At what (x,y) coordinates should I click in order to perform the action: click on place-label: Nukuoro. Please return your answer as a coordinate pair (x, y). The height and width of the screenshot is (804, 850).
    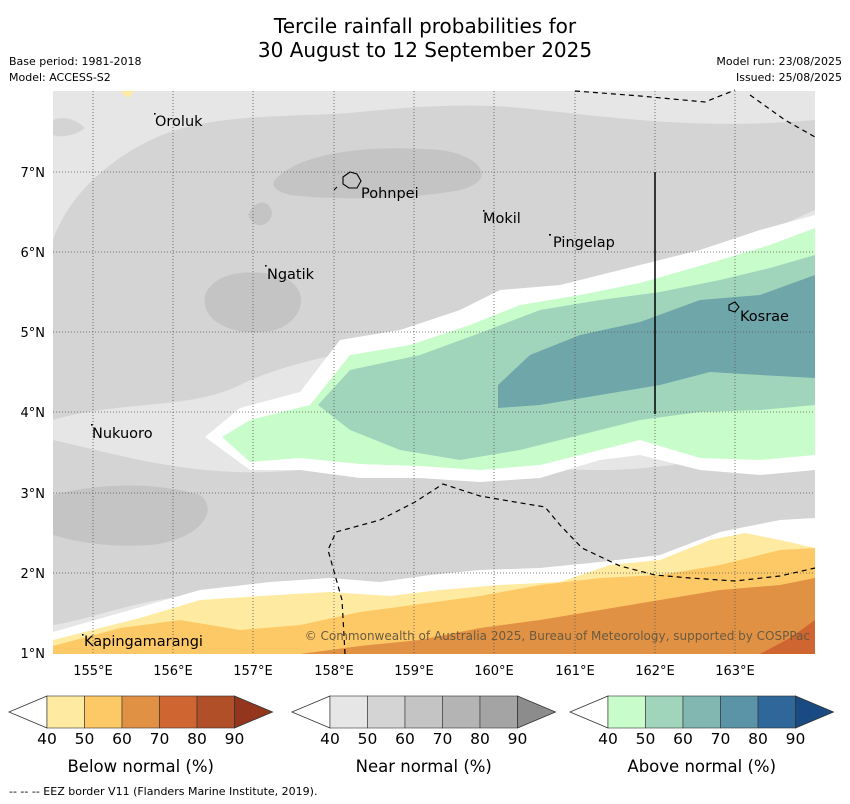
    Looking at the image, I should click on (122, 434).